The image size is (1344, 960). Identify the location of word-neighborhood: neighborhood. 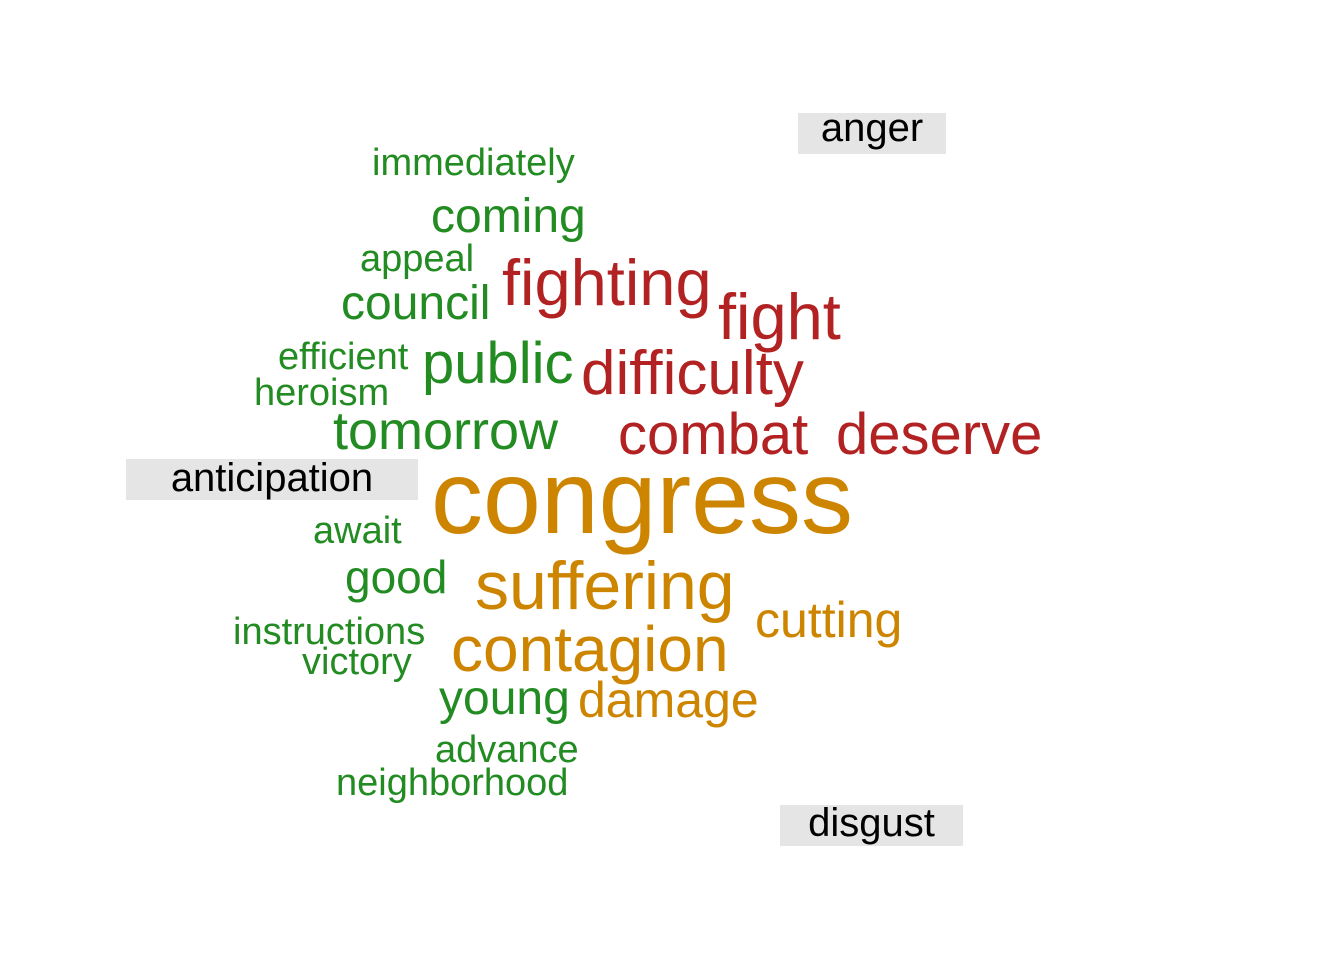
(452, 783).